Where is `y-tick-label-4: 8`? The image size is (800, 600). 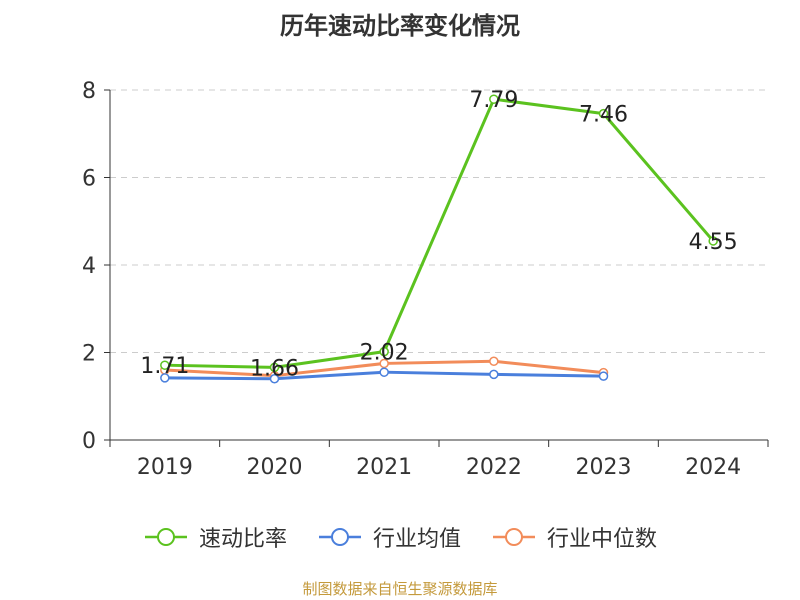
y-tick-label-4: 8 is located at coordinates (89, 91).